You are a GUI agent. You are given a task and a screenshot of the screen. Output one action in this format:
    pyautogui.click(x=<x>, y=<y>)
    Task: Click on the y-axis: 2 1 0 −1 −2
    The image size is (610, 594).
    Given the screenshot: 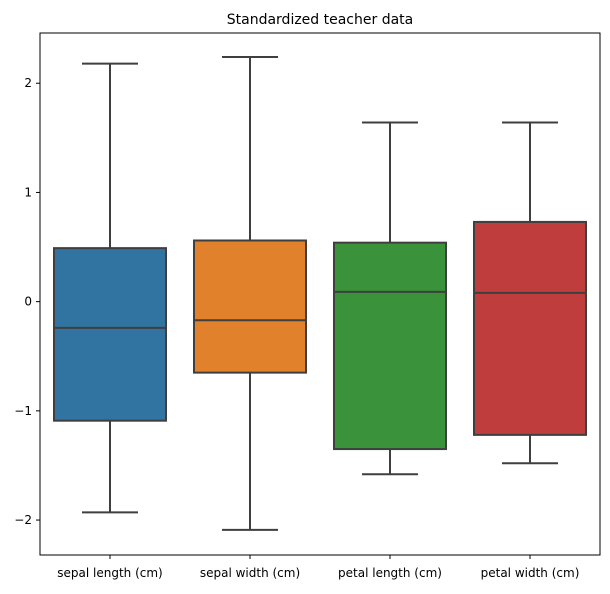 What is the action you would take?
    pyautogui.click(x=27, y=301)
    